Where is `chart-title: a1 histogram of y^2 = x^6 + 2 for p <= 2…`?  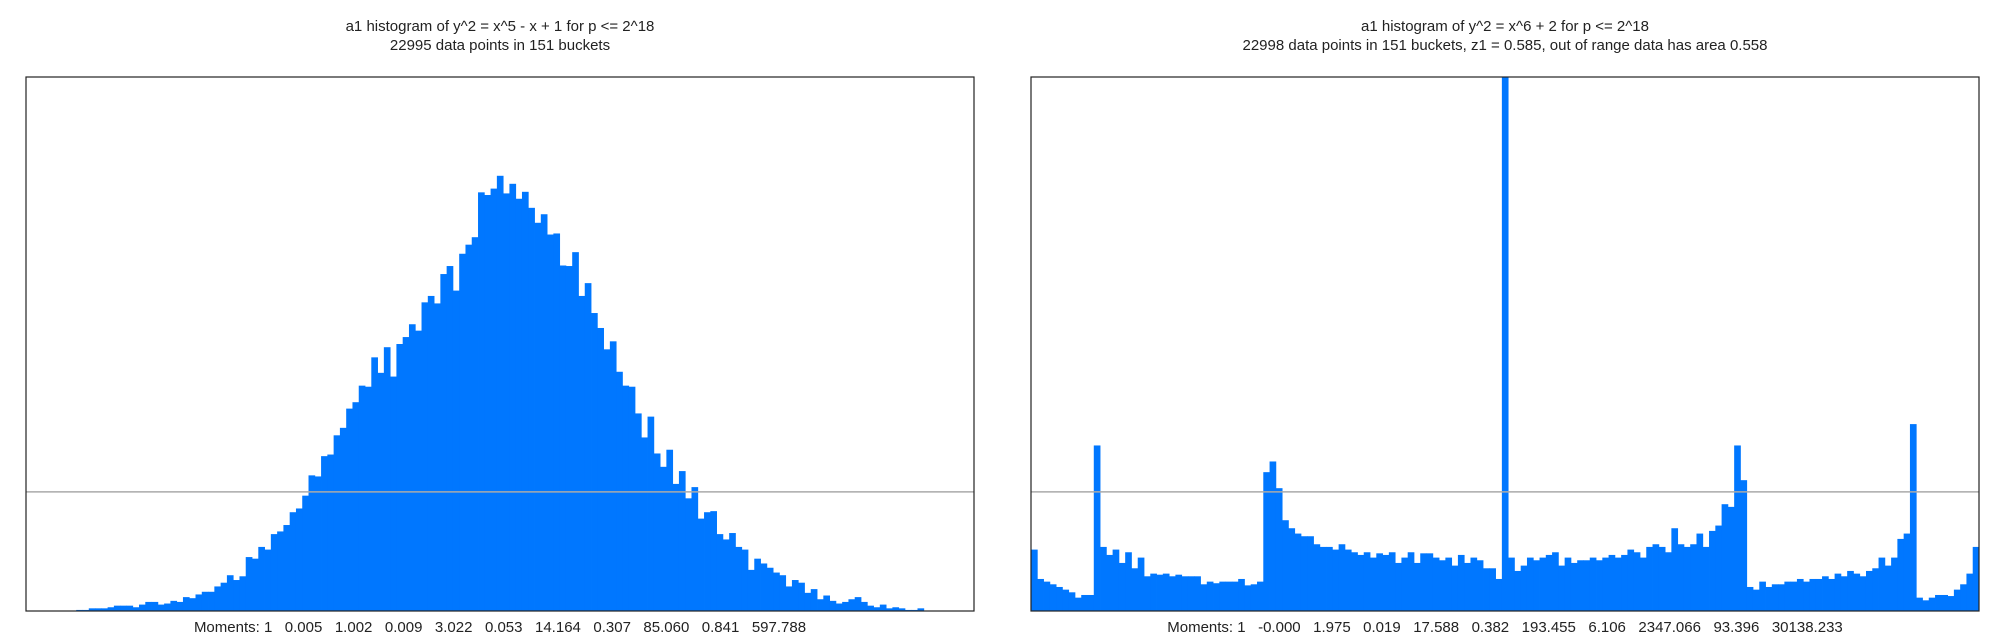 chart-title: a1 histogram of y^2 = x^6 + 2 for p <= 2… is located at coordinates (1505, 26).